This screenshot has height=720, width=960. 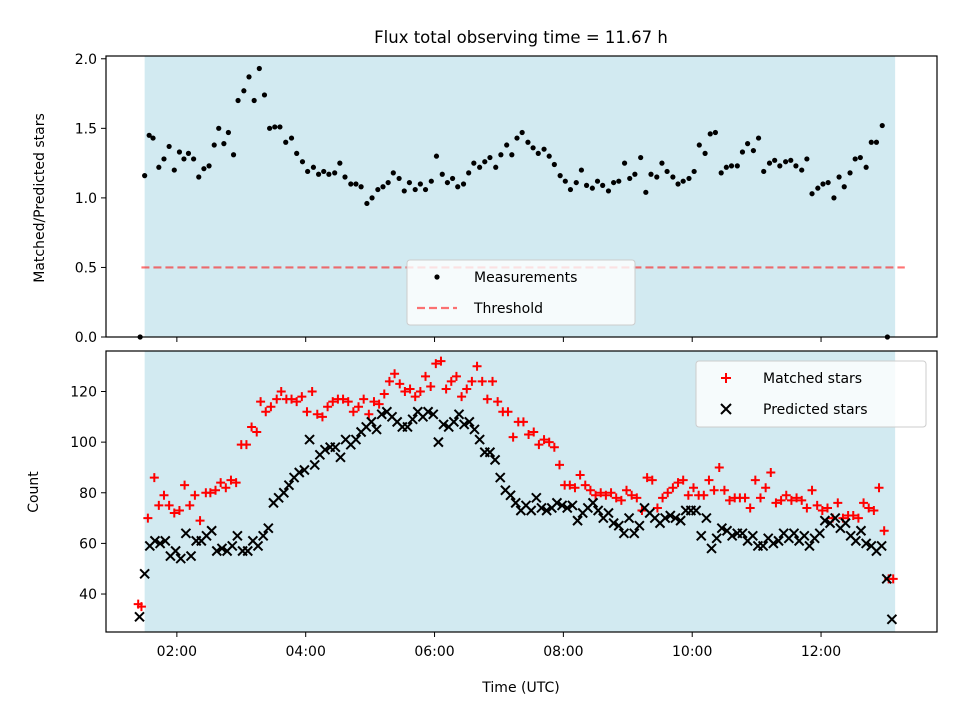 What do you see at coordinates (726, 409) in the screenshot?
I see `legend-predicted-marker` at bounding box center [726, 409].